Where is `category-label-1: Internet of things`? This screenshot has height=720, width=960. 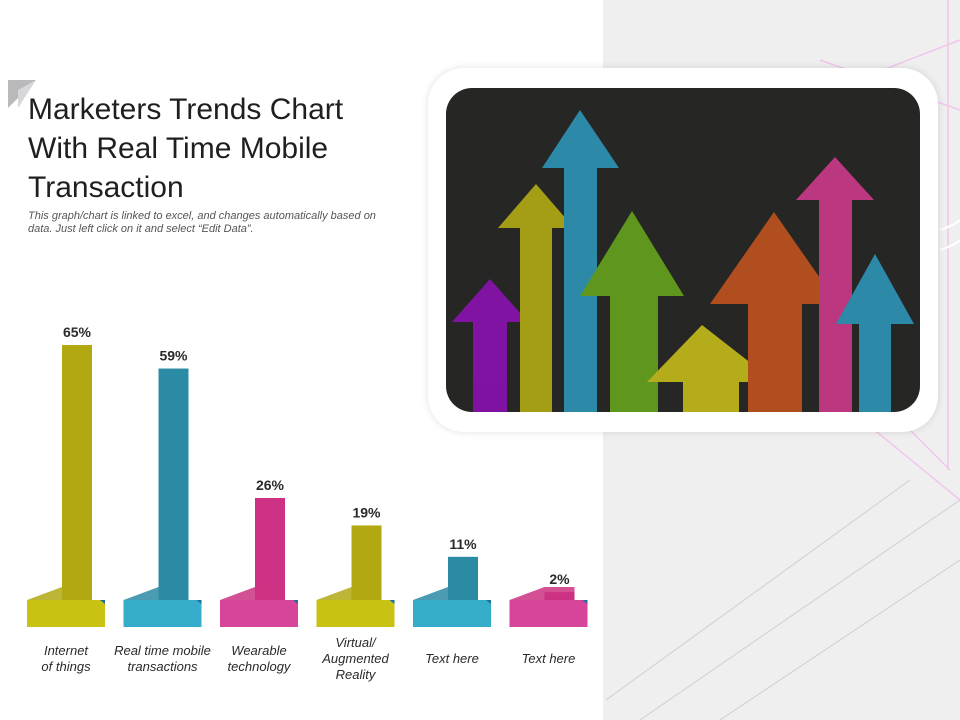
category-label-1: Internet of things is located at coordinates (66, 658).